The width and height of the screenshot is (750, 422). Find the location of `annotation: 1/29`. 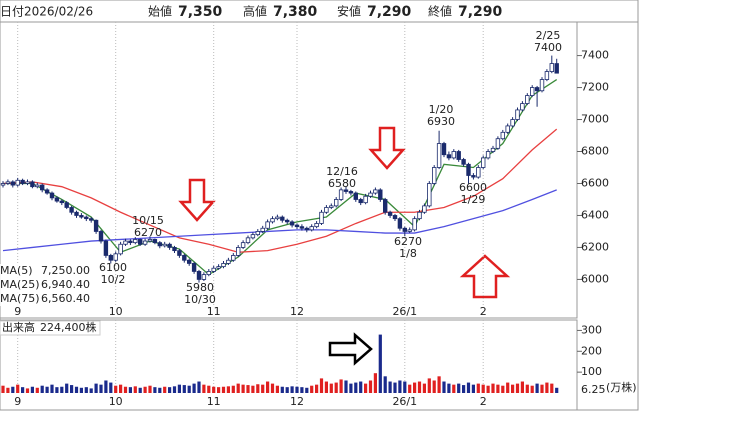

annotation: 1/29 is located at coordinates (473, 199).